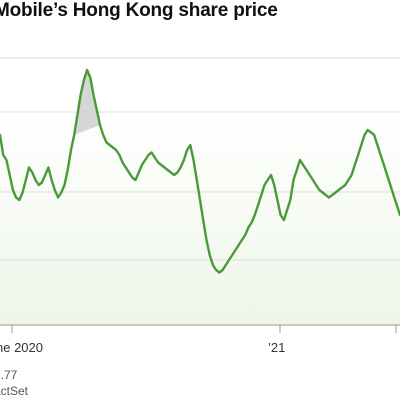 Image resolution: width=400 pixels, height=400 pixels. I want to click on x-tick-label-1: ne 2020, so click(21, 347).